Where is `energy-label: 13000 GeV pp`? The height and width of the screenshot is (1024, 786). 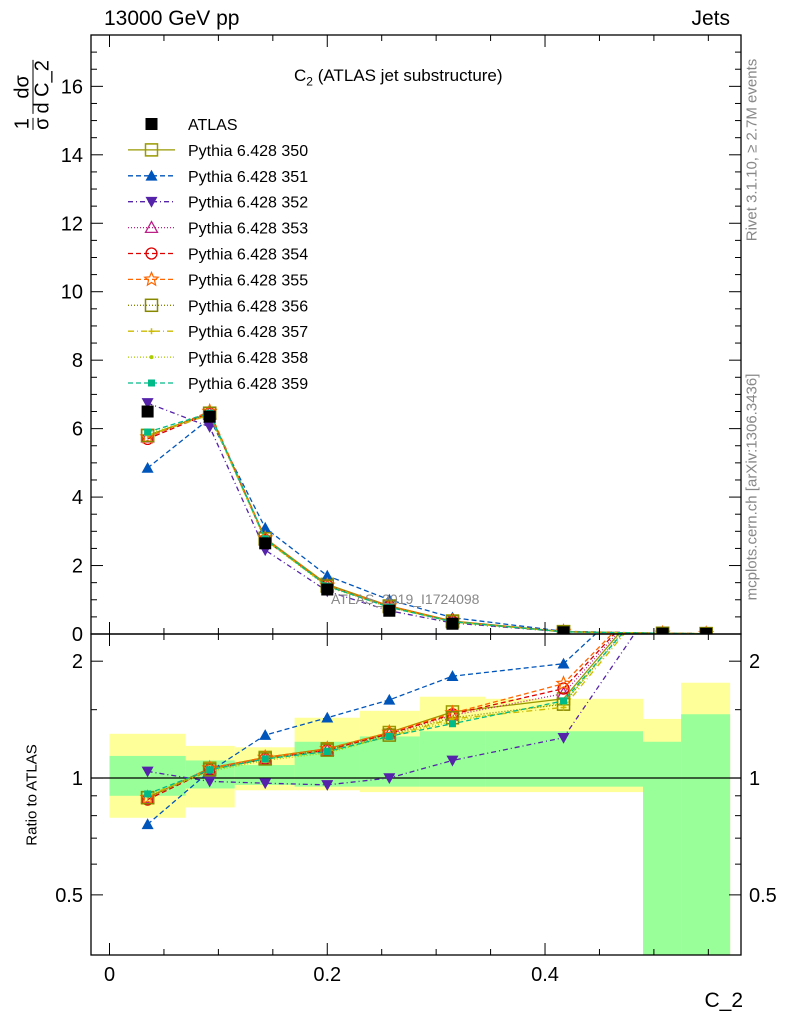 energy-label: 13000 GeV pp is located at coordinates (172, 18).